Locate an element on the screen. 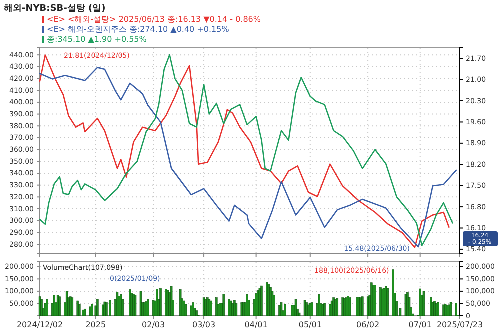  x-tick-label: 06/02 is located at coordinates (368, 325).